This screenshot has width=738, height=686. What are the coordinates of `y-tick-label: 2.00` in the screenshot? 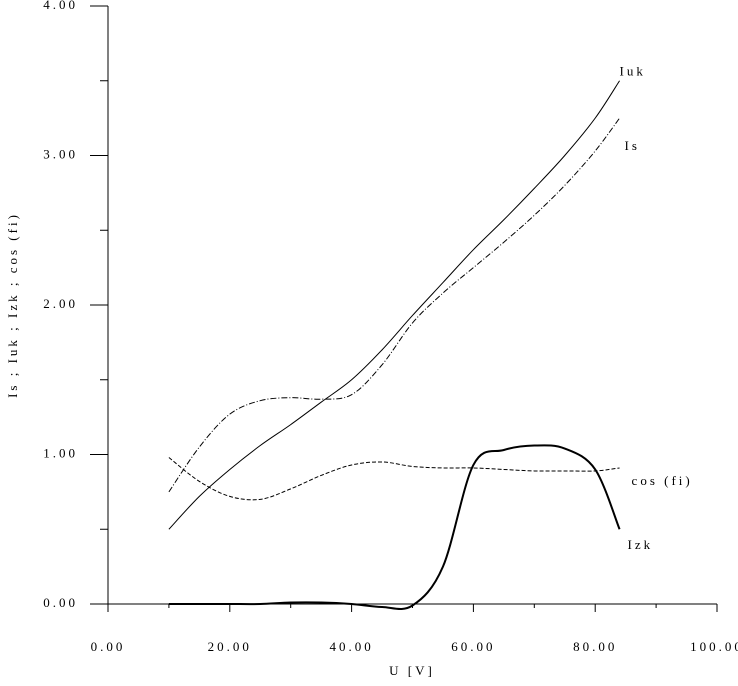 It's located at (60, 303).